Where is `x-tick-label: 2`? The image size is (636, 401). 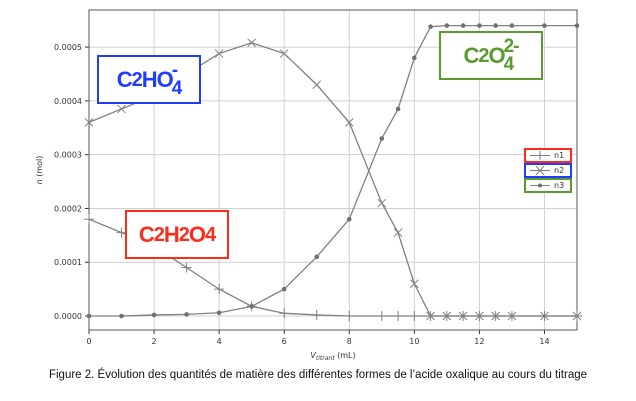
x-tick-label: 2 is located at coordinates (154, 341).